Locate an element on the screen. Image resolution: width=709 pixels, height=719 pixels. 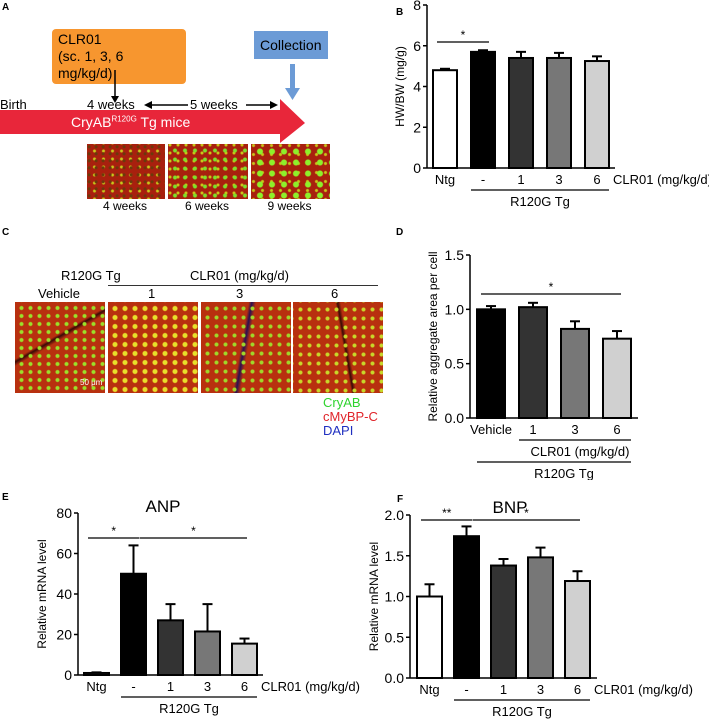
micrograph-4-weeks is located at coordinates (126, 171).